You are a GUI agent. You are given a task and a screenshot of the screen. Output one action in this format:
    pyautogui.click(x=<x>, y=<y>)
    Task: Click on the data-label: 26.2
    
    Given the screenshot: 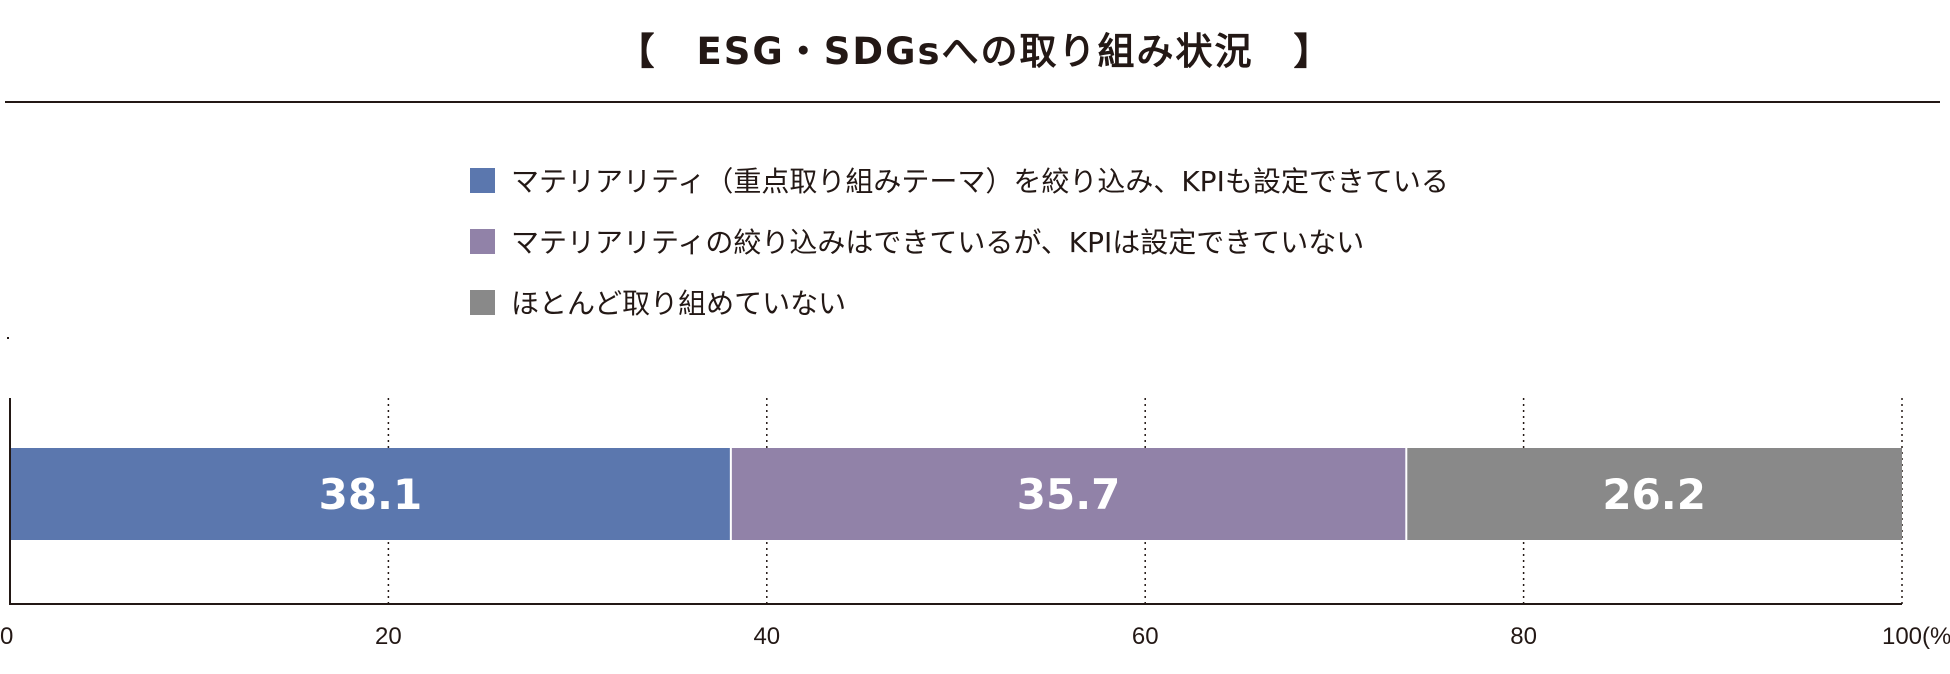 What is the action you would take?
    pyautogui.click(x=1654, y=494)
    